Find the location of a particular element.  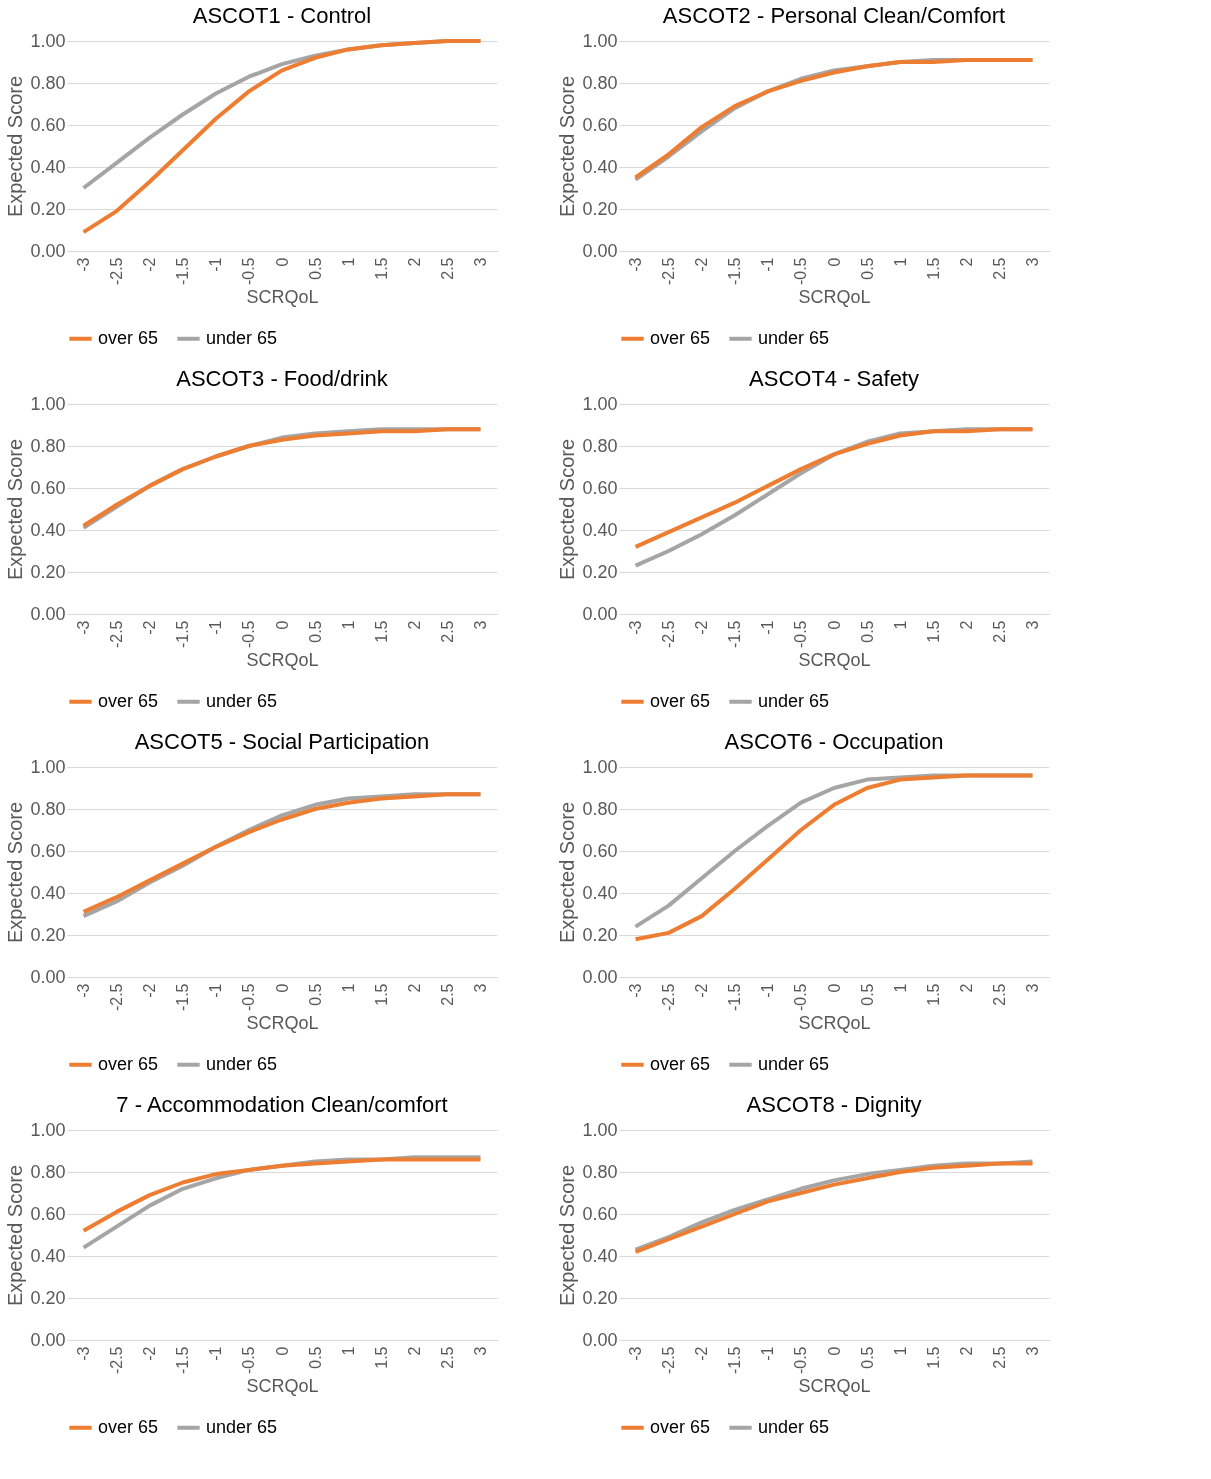

x-tick-label: 2.5 is located at coordinates (447, 268).